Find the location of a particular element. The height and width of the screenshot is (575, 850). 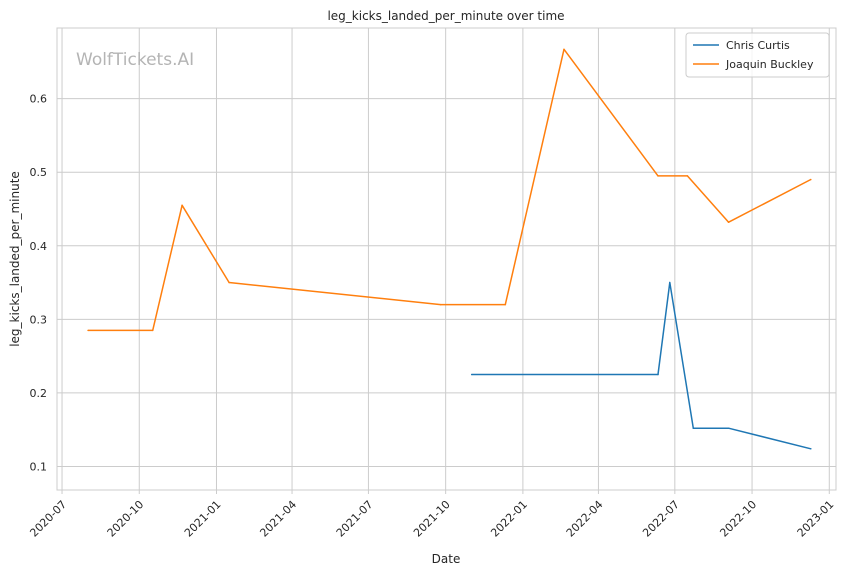

legend: Chris Curtis Joaquin Buckley is located at coordinates (757, 55).